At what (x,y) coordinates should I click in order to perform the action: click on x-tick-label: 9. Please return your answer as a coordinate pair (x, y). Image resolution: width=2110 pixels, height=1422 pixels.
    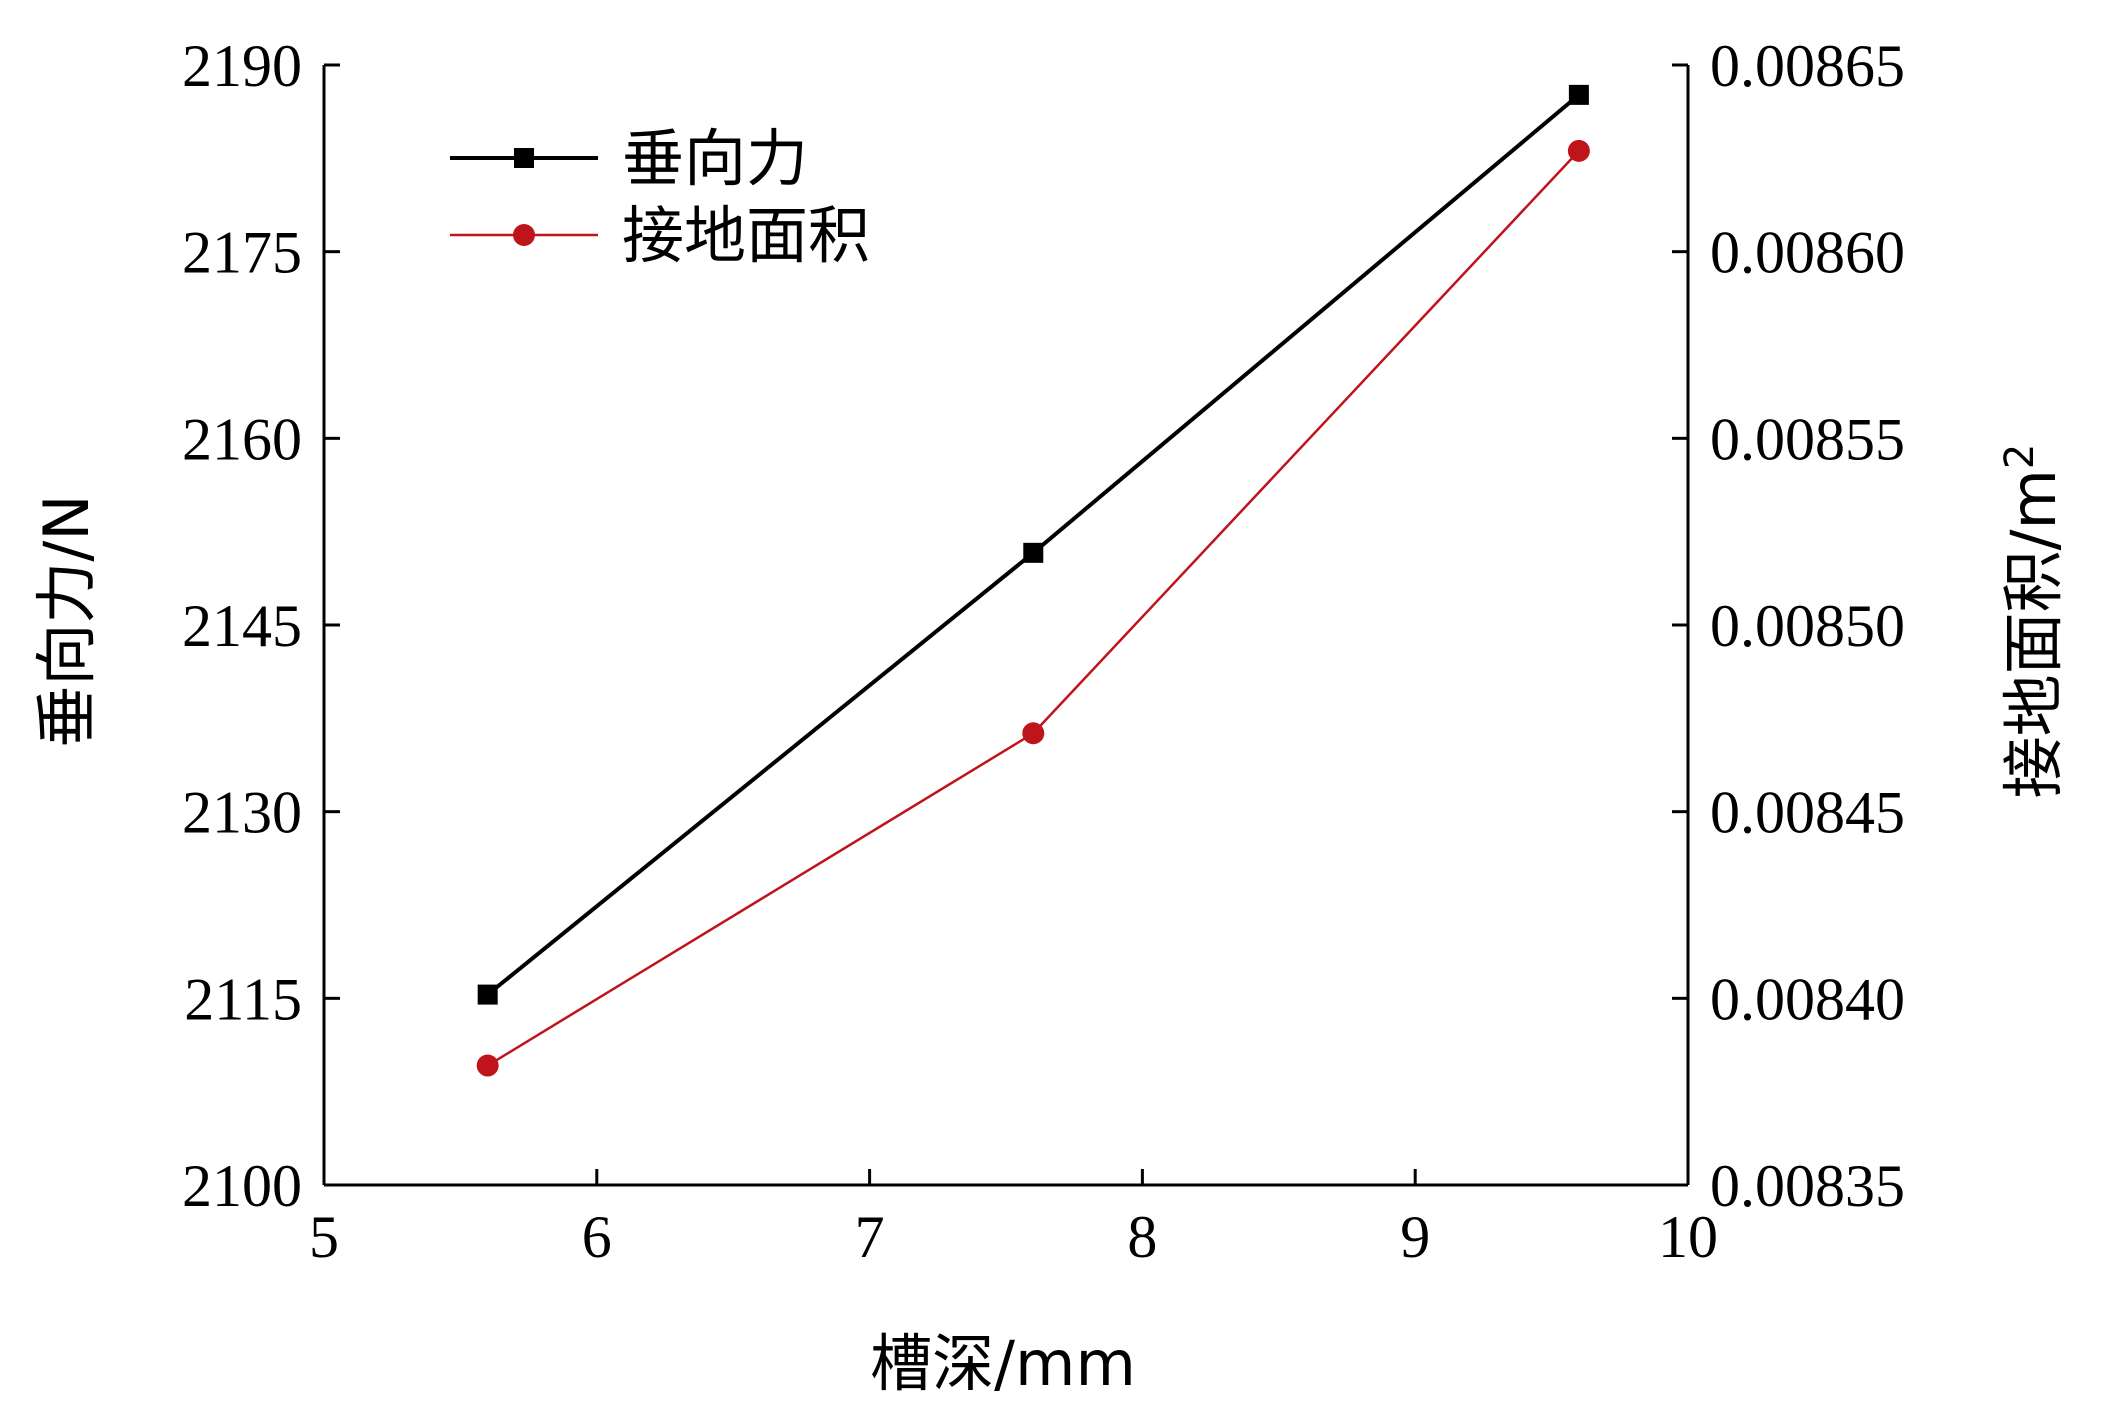
    Looking at the image, I should click on (1415, 1237).